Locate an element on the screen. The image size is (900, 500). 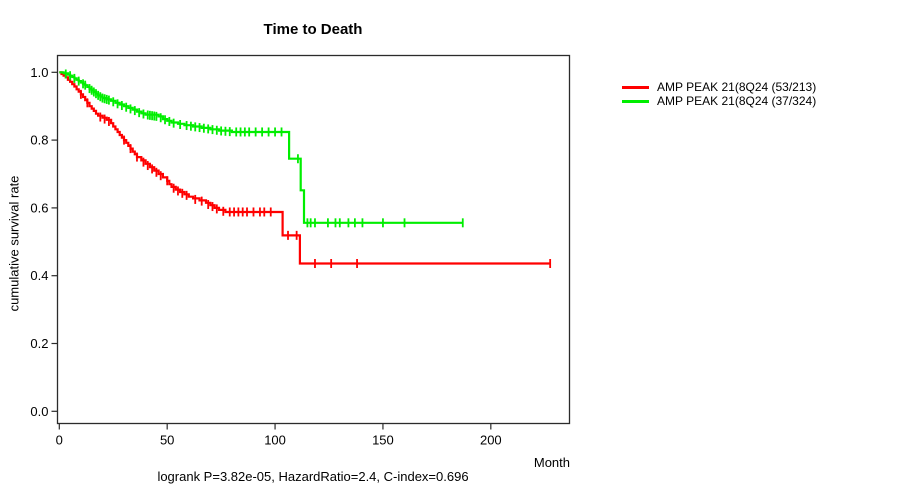
svg-text: 200 is located at coordinates (491, 440).